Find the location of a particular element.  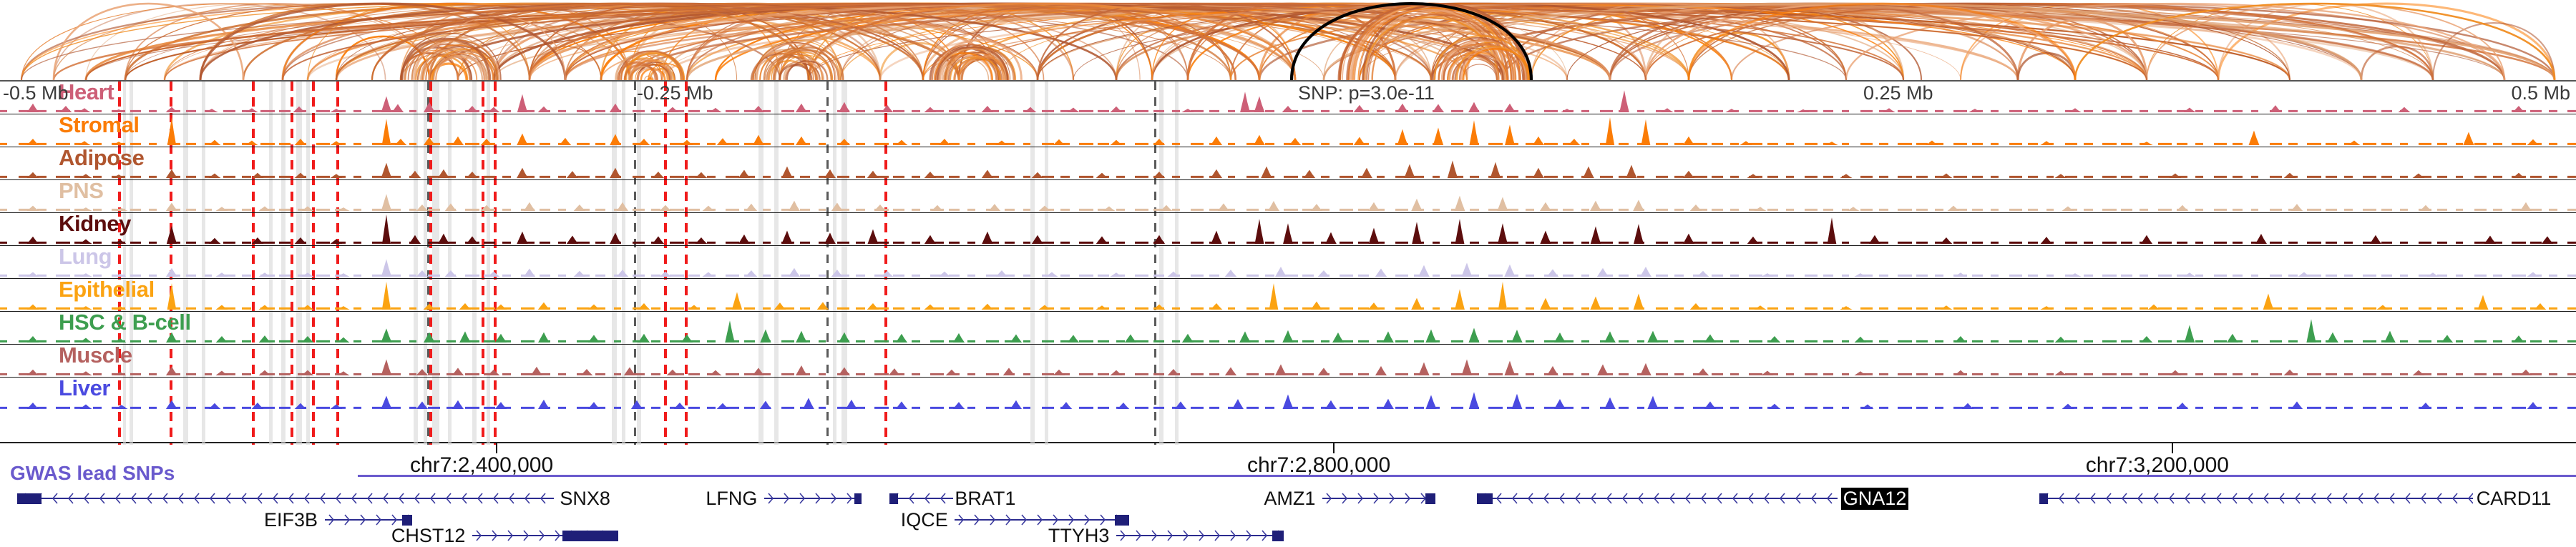

gene-label-lfng: LFNG is located at coordinates (732, 499).